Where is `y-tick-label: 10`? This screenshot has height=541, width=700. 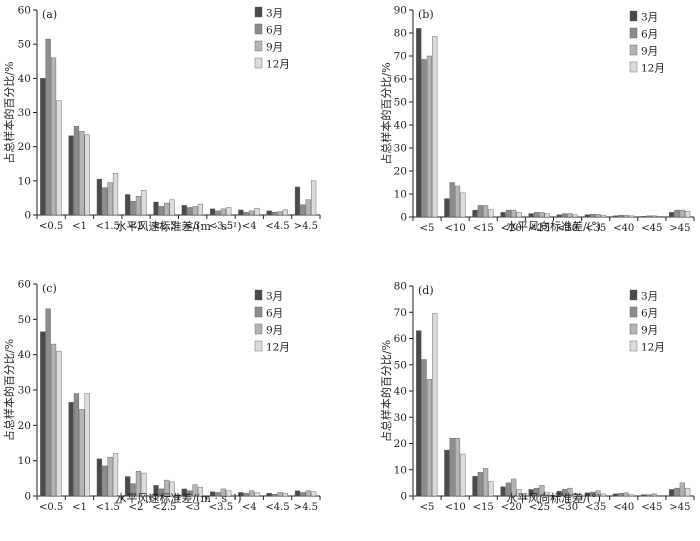
y-tick-label: 10 is located at coordinates (24, 461).